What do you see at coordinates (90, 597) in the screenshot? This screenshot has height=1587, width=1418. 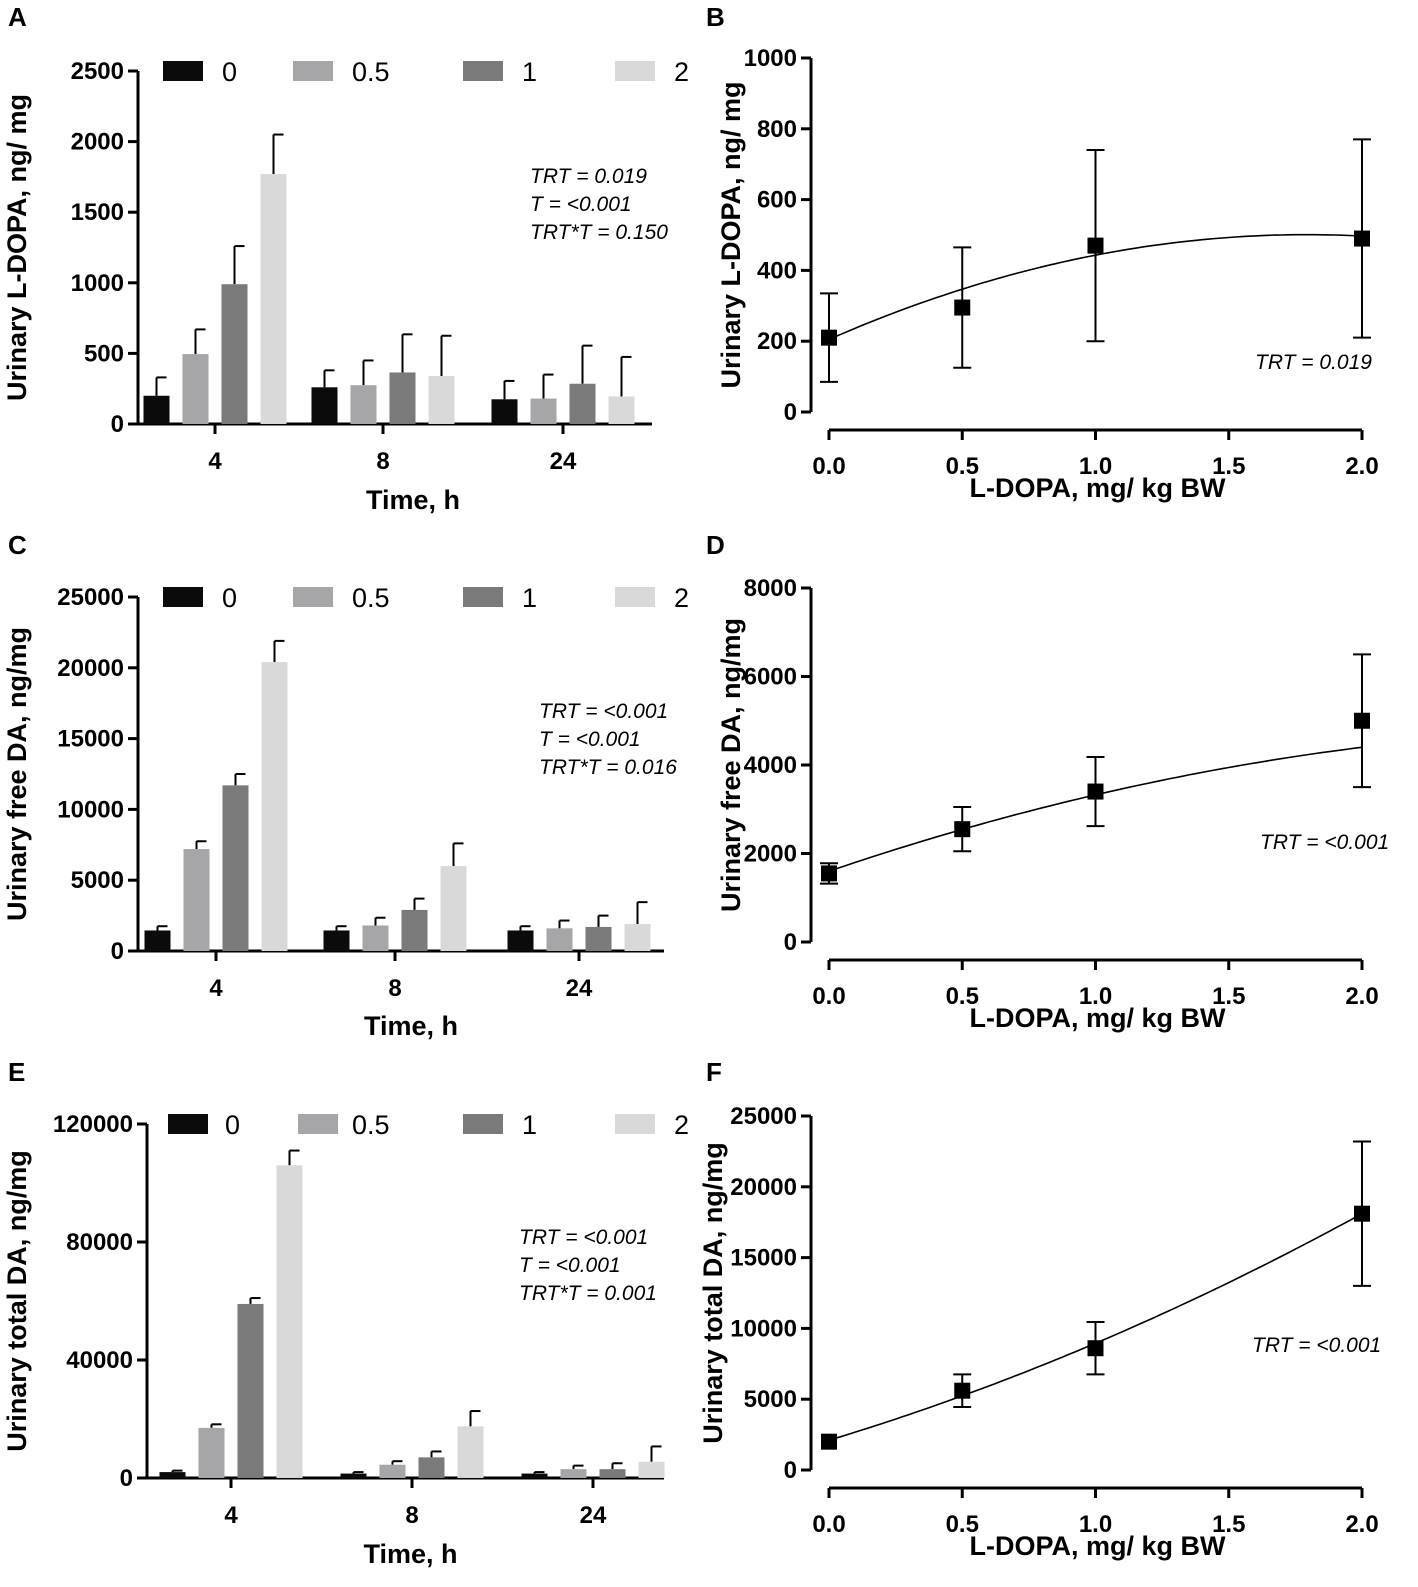 I see `panel-c-y-tick-label-25000: 25000` at bounding box center [90, 597].